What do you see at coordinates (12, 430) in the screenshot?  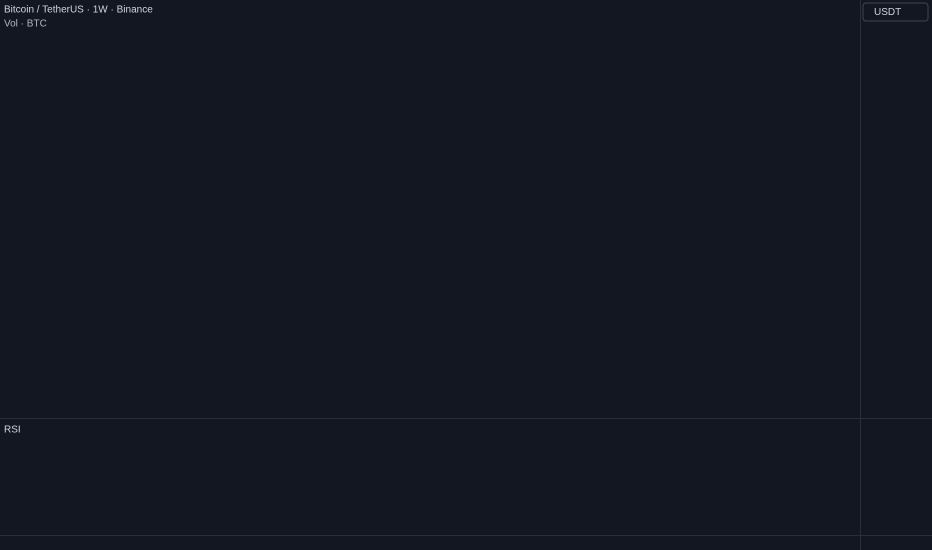 I see `rsi-legend: RSI` at bounding box center [12, 430].